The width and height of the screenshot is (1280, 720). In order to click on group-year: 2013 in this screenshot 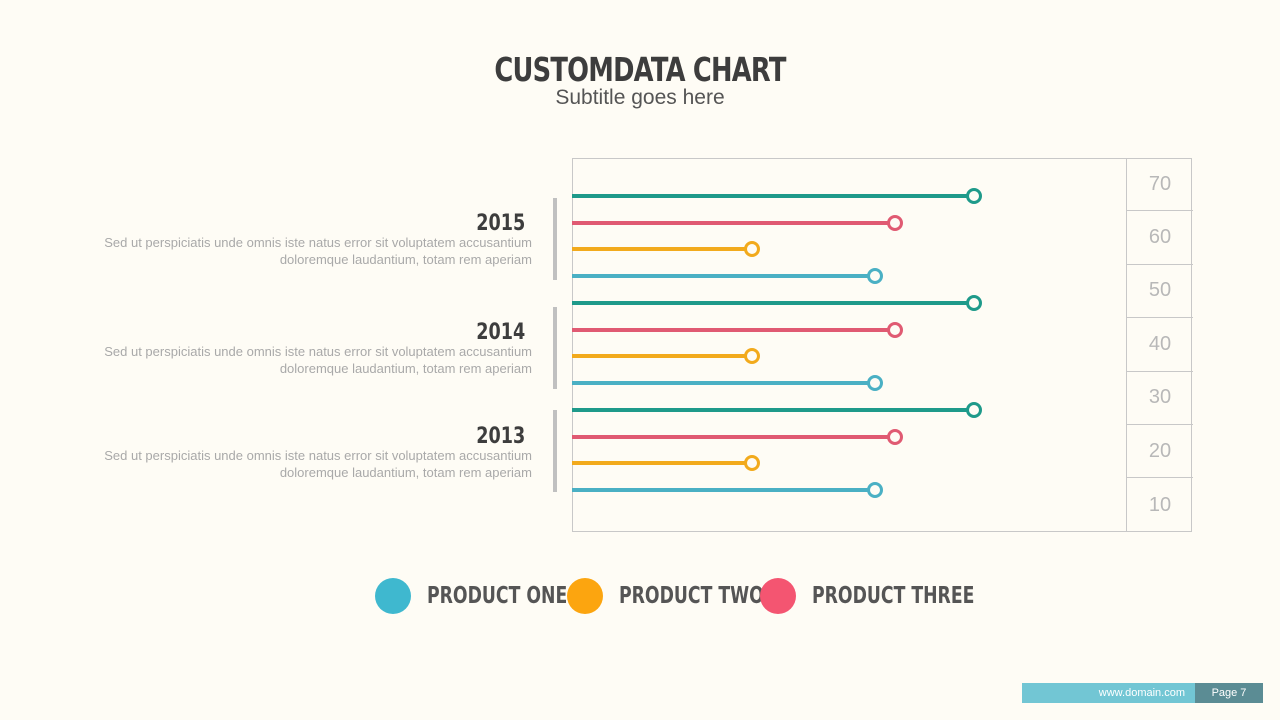, I will do `click(500, 436)`.